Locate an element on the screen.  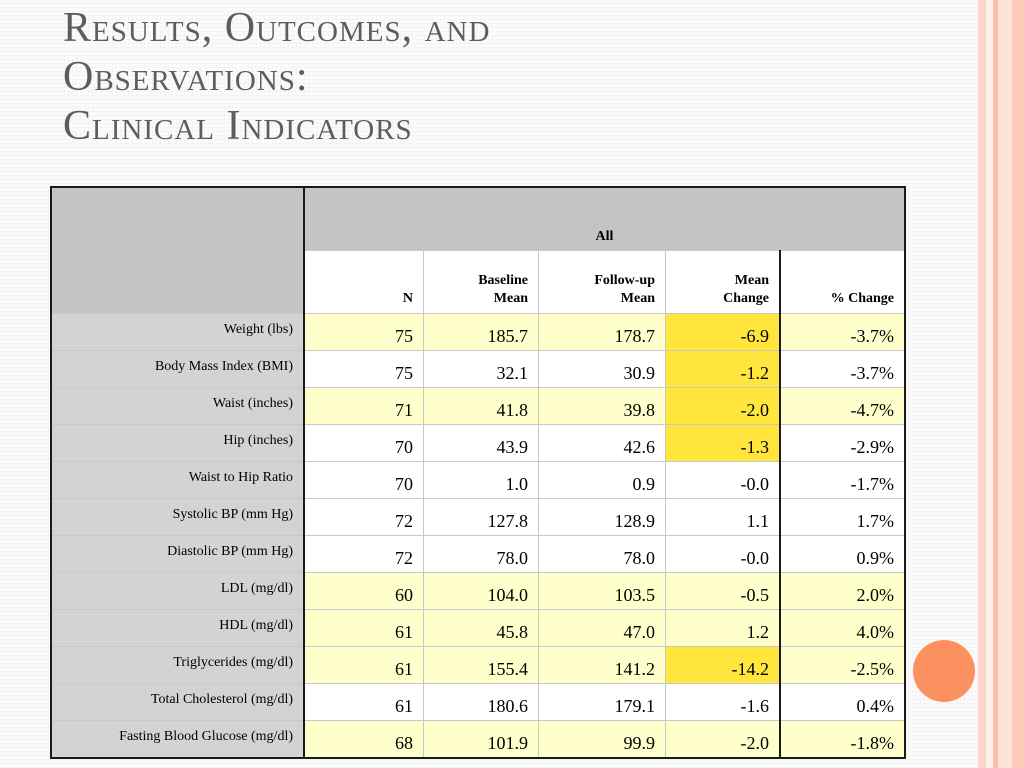
table-row: HDL (mg/dl) 61 45.8 47.0 1.2 4.0% is located at coordinates (478, 628).